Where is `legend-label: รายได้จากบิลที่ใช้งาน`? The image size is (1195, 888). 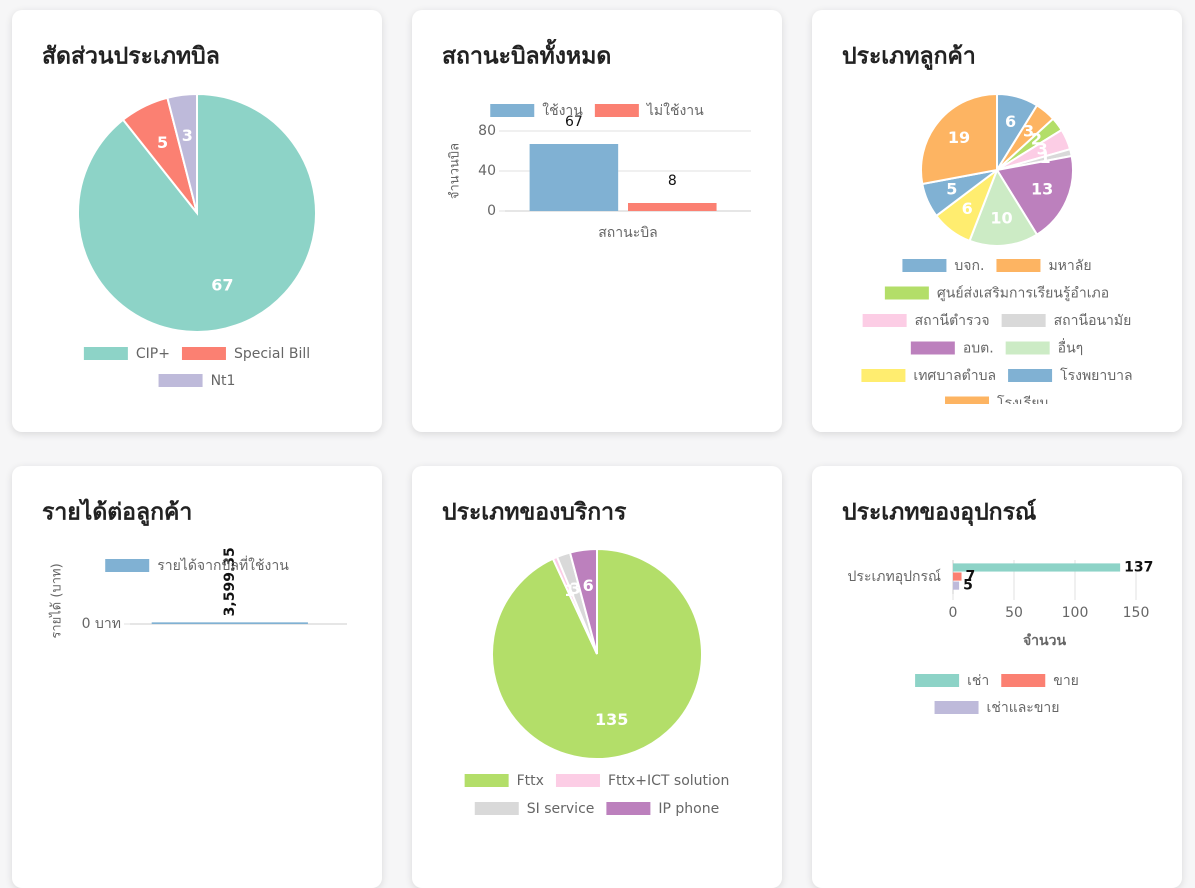 legend-label: รายได้จากบิลที่ใช้งาน is located at coordinates (223, 565).